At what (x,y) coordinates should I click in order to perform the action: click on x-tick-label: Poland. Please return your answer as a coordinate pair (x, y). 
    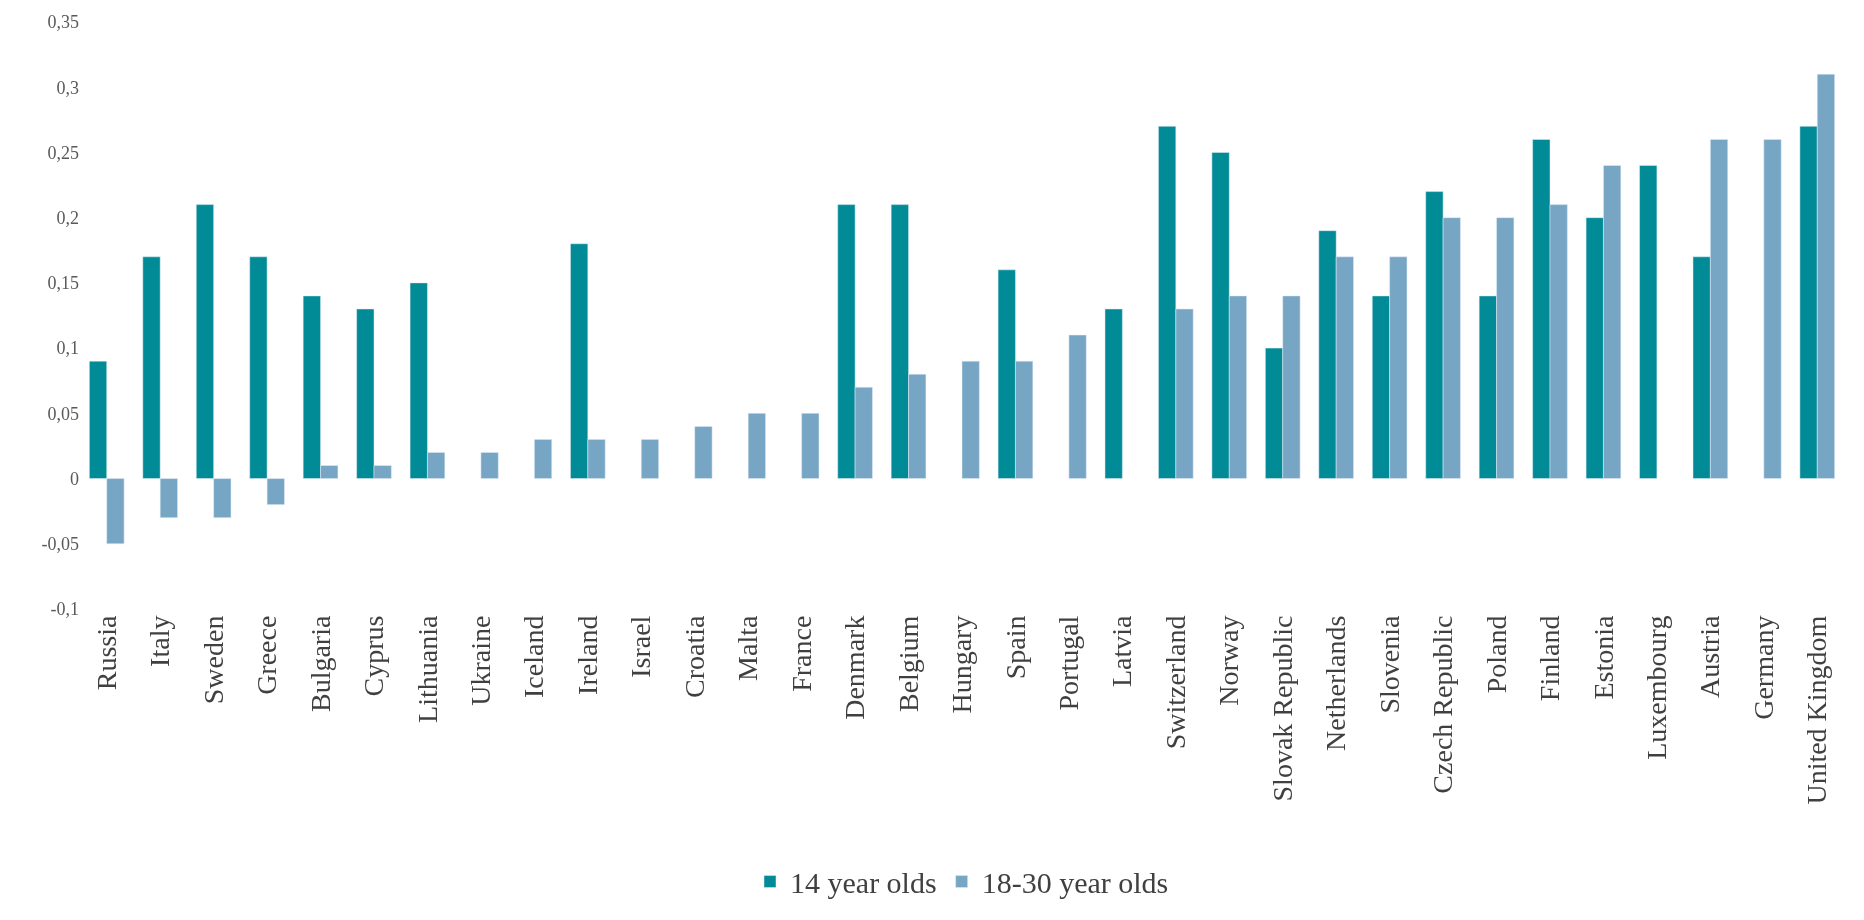
    Looking at the image, I should click on (1496, 654).